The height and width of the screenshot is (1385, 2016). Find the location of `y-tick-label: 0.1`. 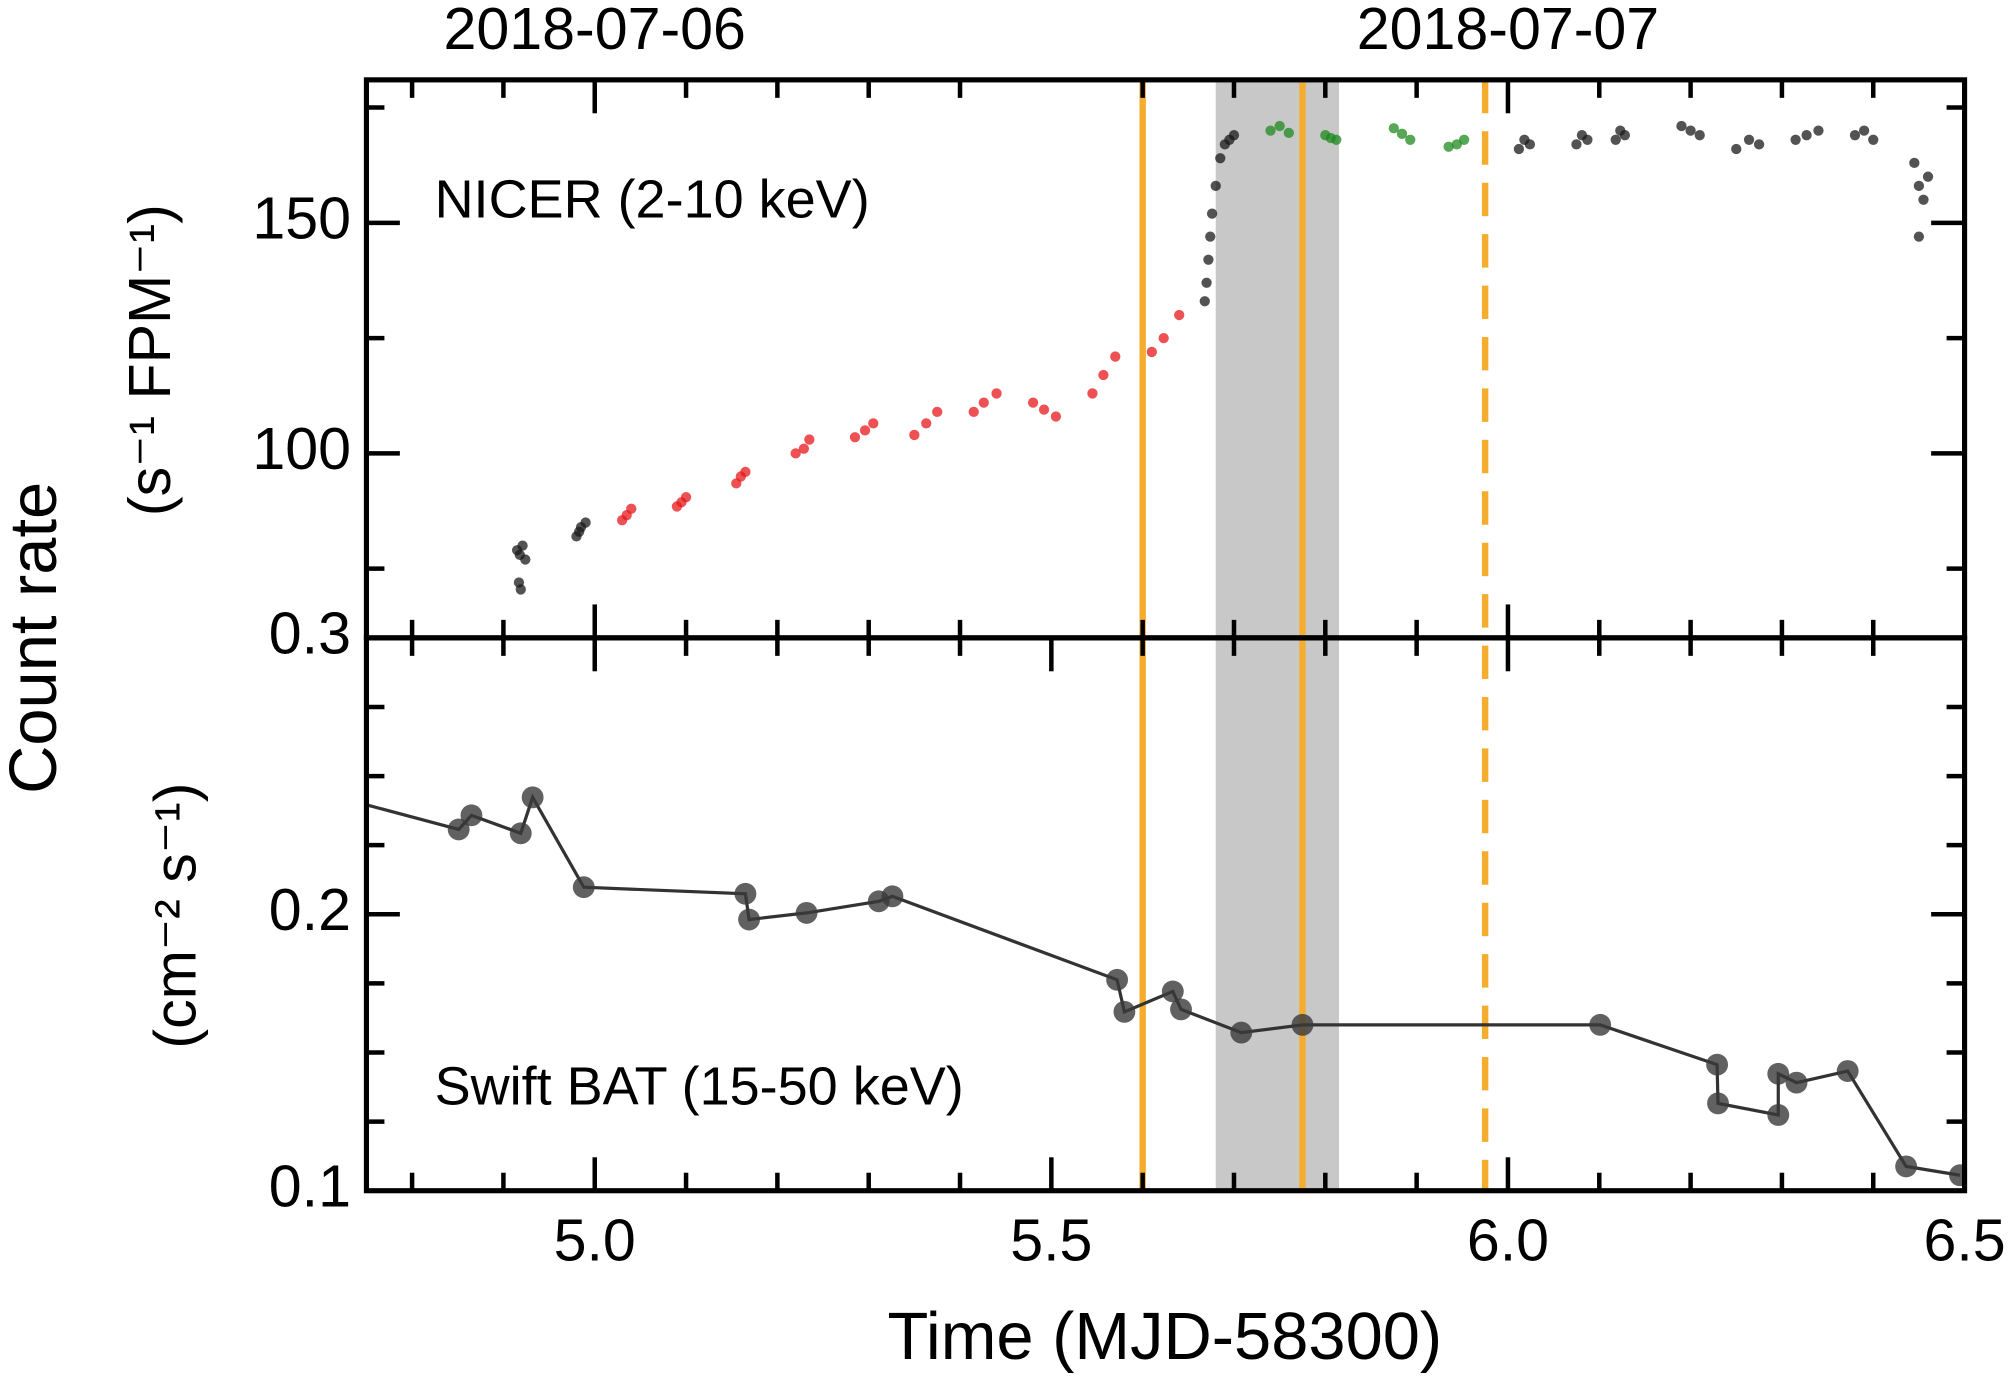

y-tick-label: 0.1 is located at coordinates (310, 1185).